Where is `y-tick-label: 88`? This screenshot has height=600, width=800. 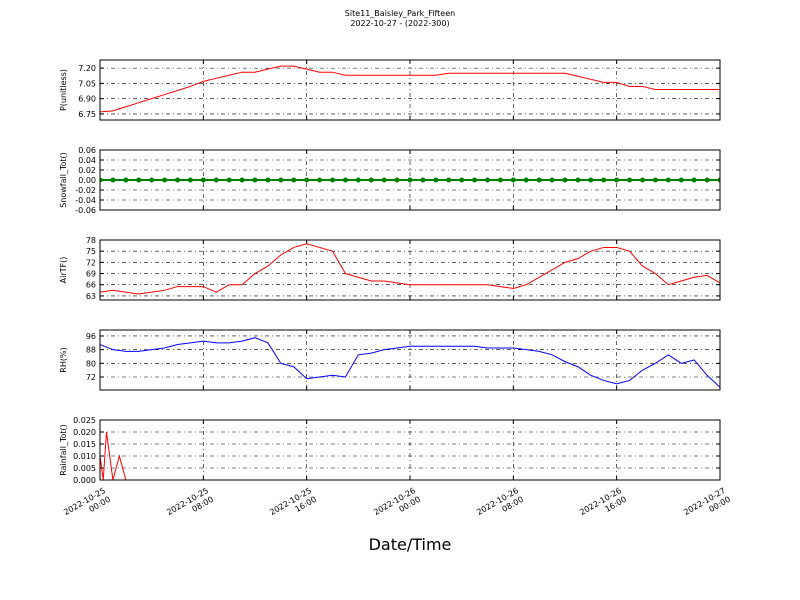 y-tick-label: 88 is located at coordinates (91, 350).